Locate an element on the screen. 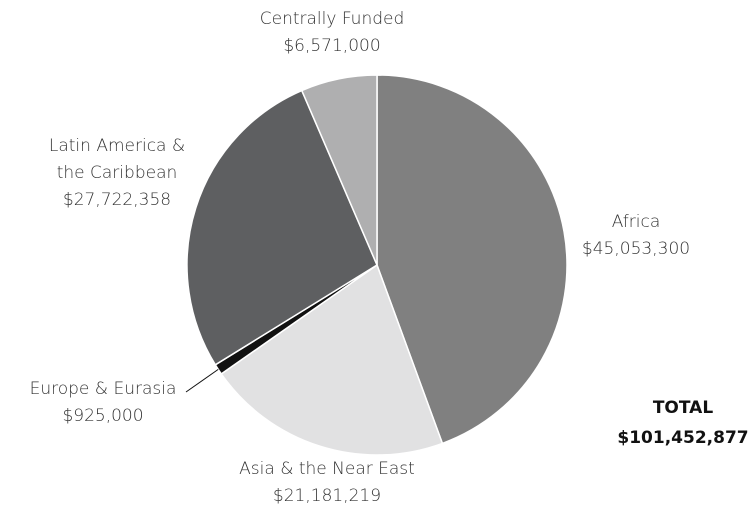 Image resolution: width=755 pixels, height=510 pixels. slice-name: Asia & the Near East is located at coordinates (327, 469).